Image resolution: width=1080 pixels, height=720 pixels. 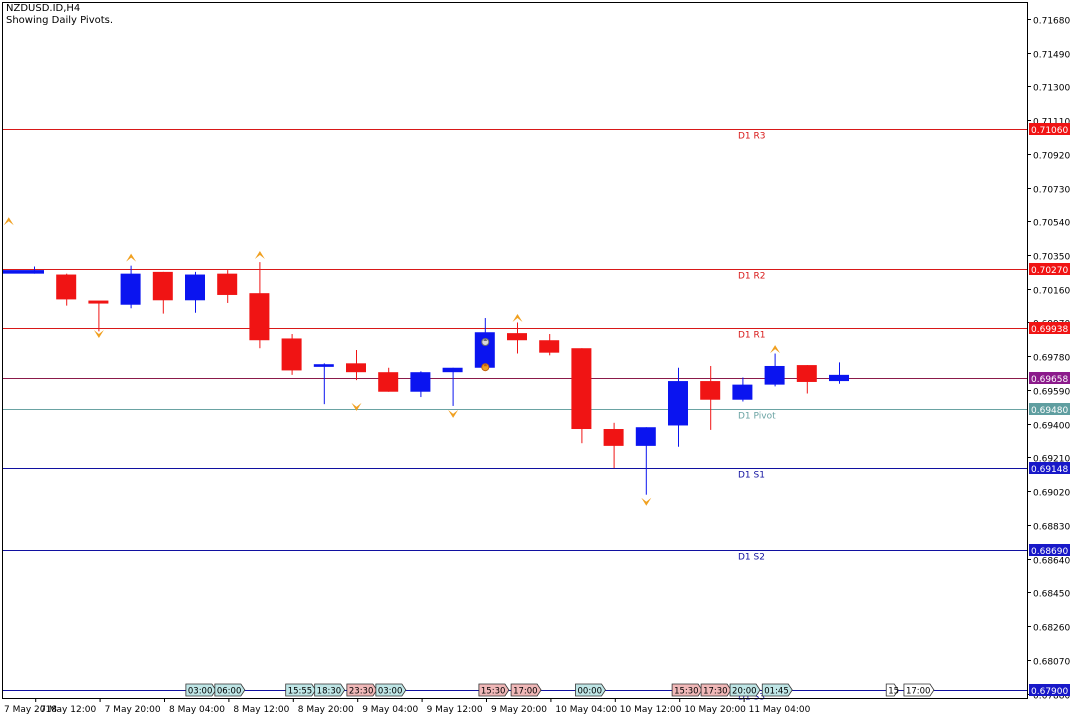 I want to click on time-tick-label: 7 May 12:00, so click(x=68, y=710).